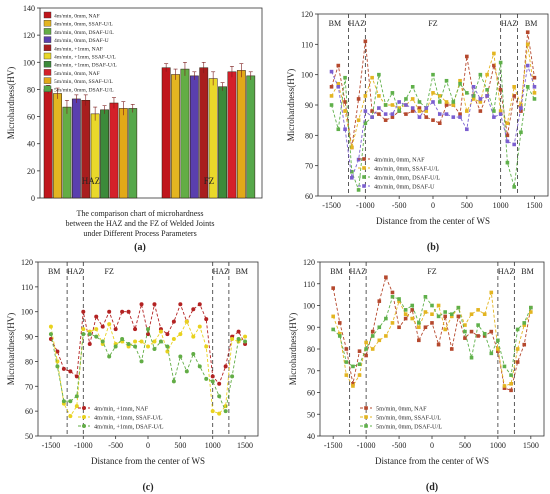 This screenshot has width=550, height=494. What do you see at coordinates (433, 205) in the screenshot?
I see `x-tick-label: 0` at bounding box center [433, 205].